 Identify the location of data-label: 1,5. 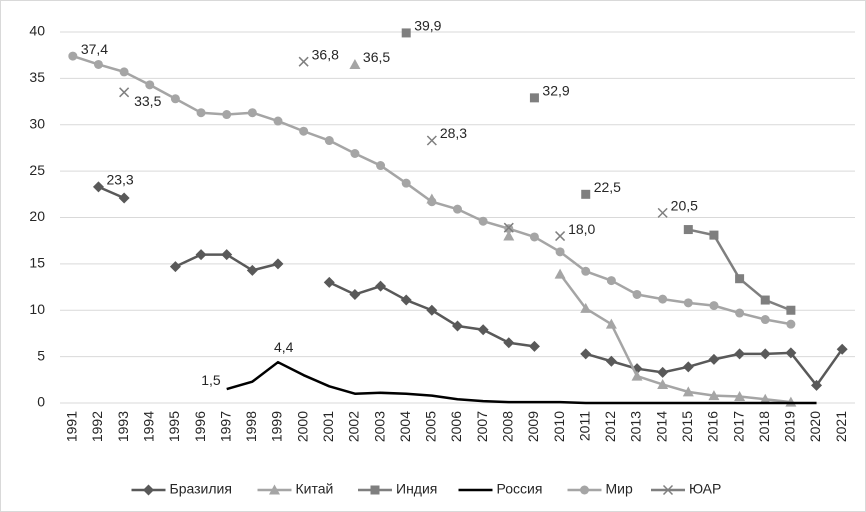
(211, 380).